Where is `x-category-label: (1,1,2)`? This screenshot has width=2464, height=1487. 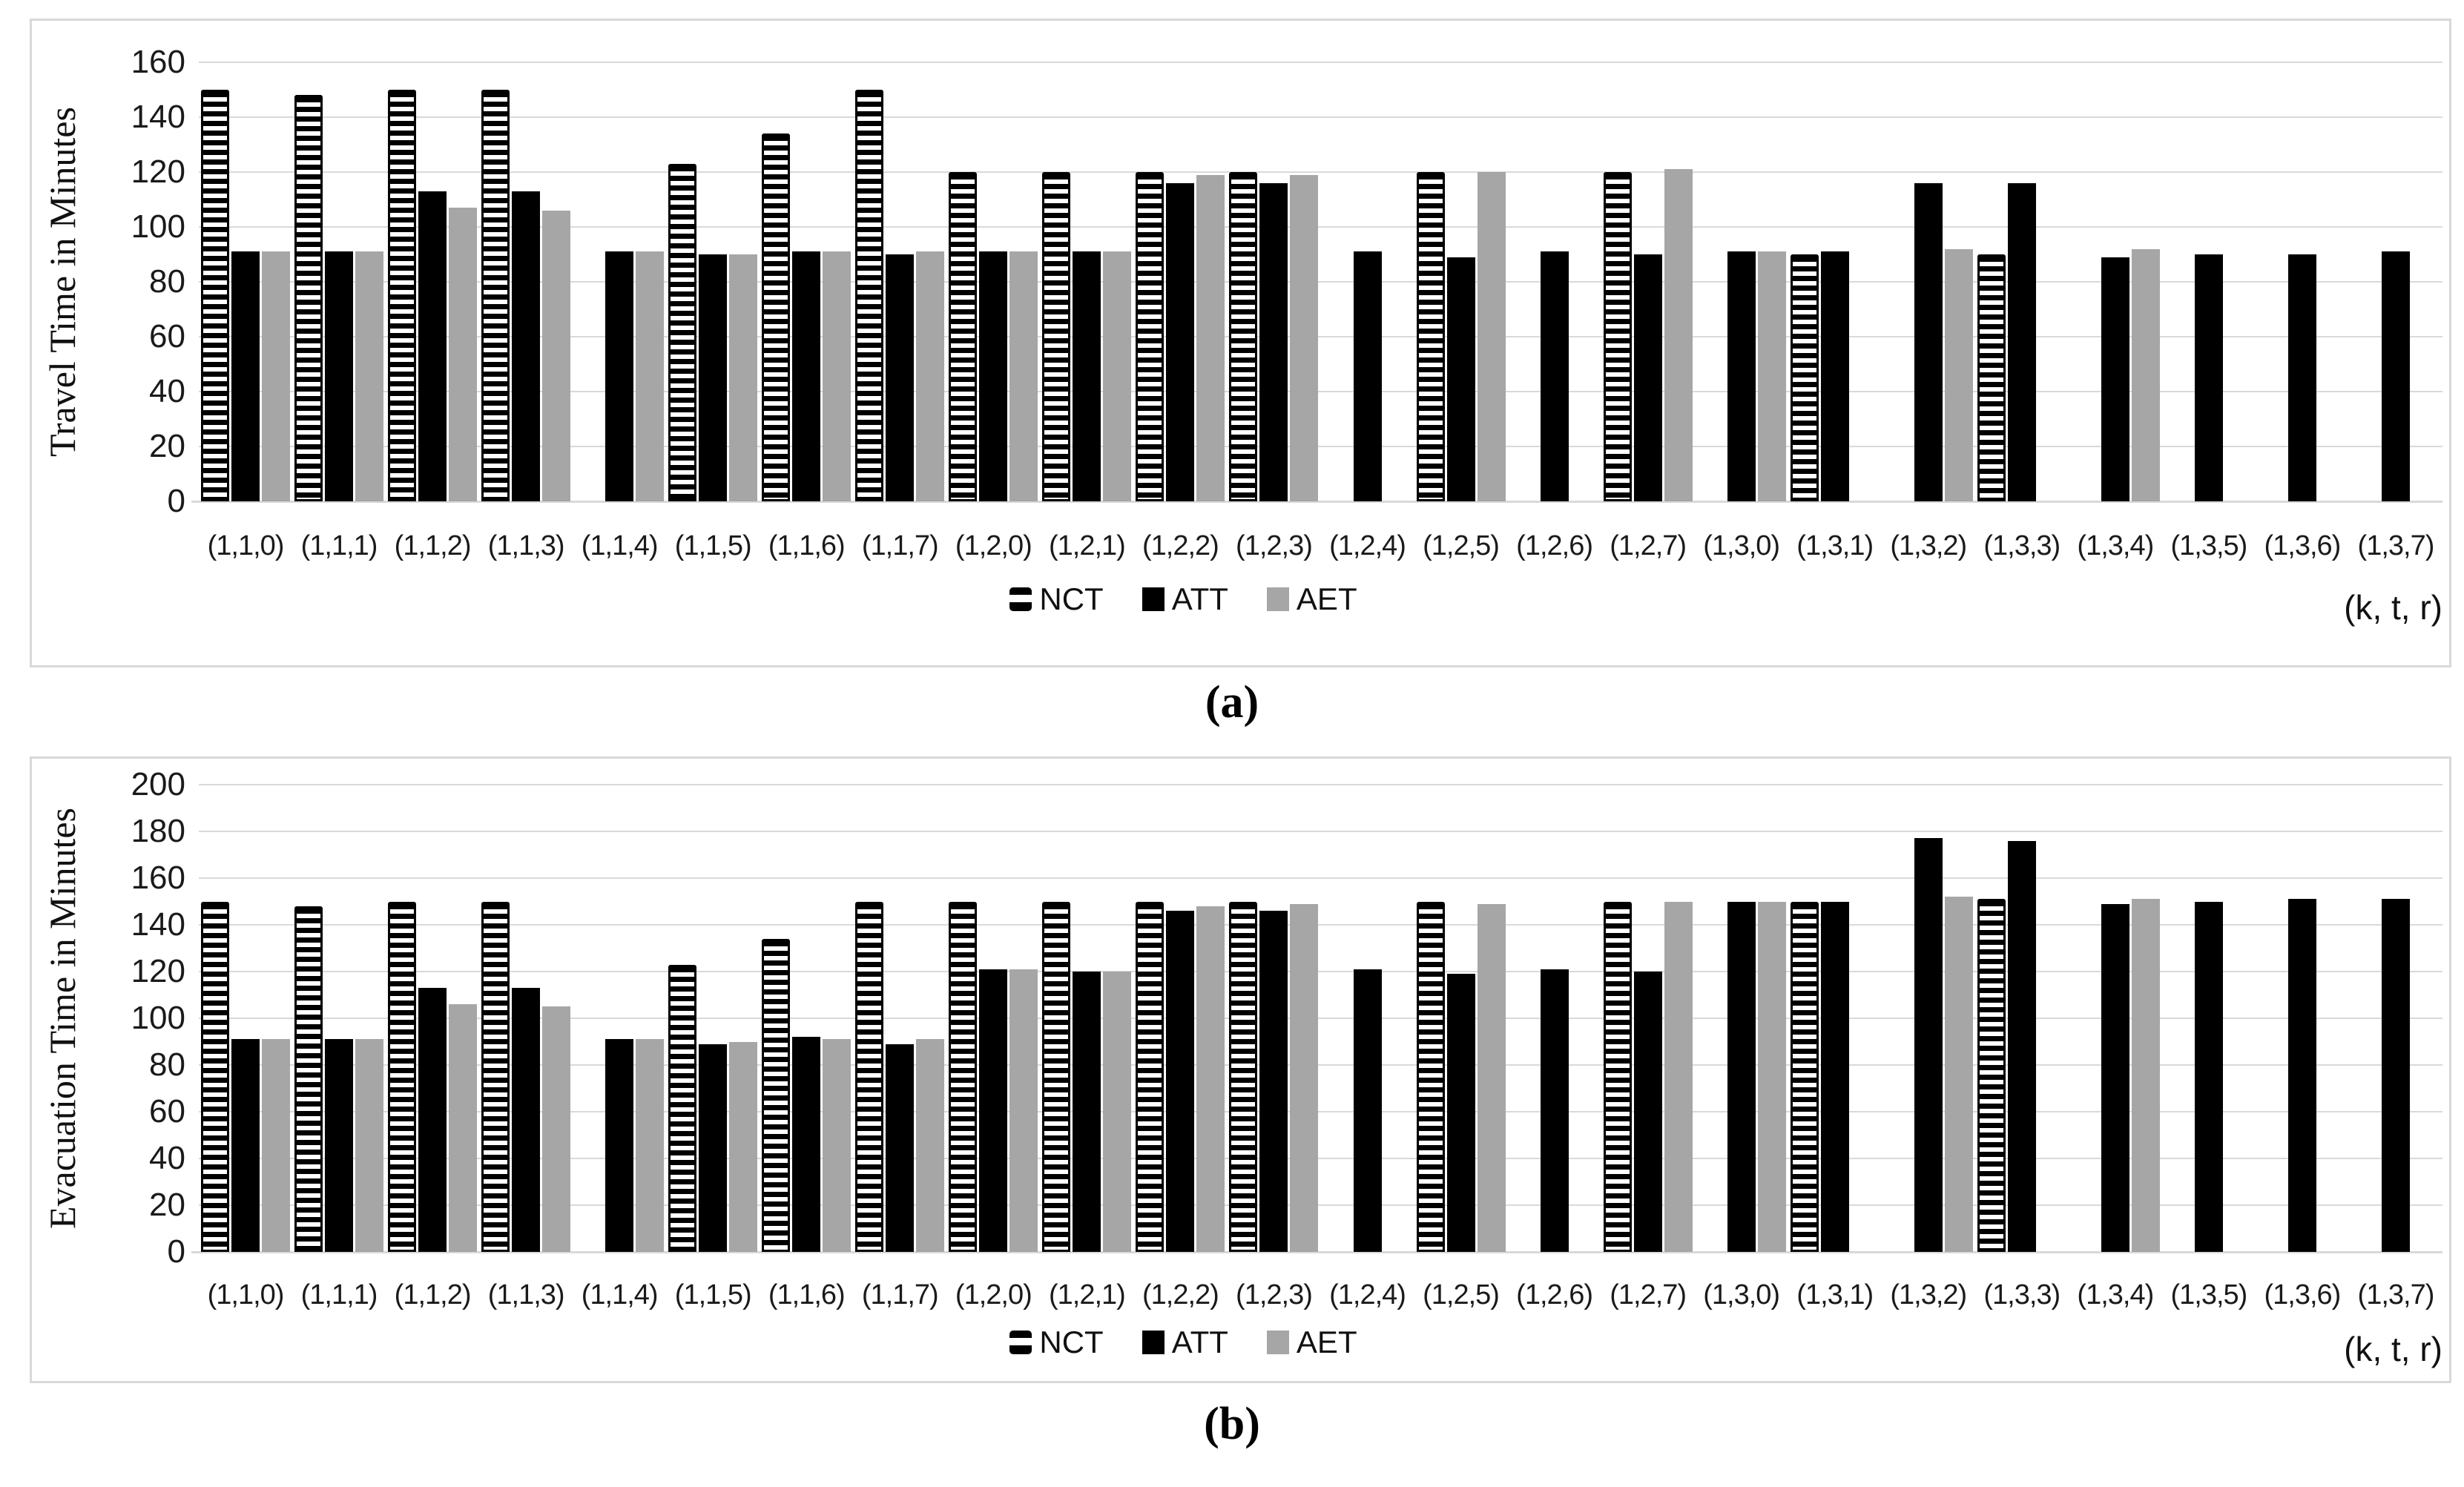
x-category-label: (1,1,2) is located at coordinates (433, 545).